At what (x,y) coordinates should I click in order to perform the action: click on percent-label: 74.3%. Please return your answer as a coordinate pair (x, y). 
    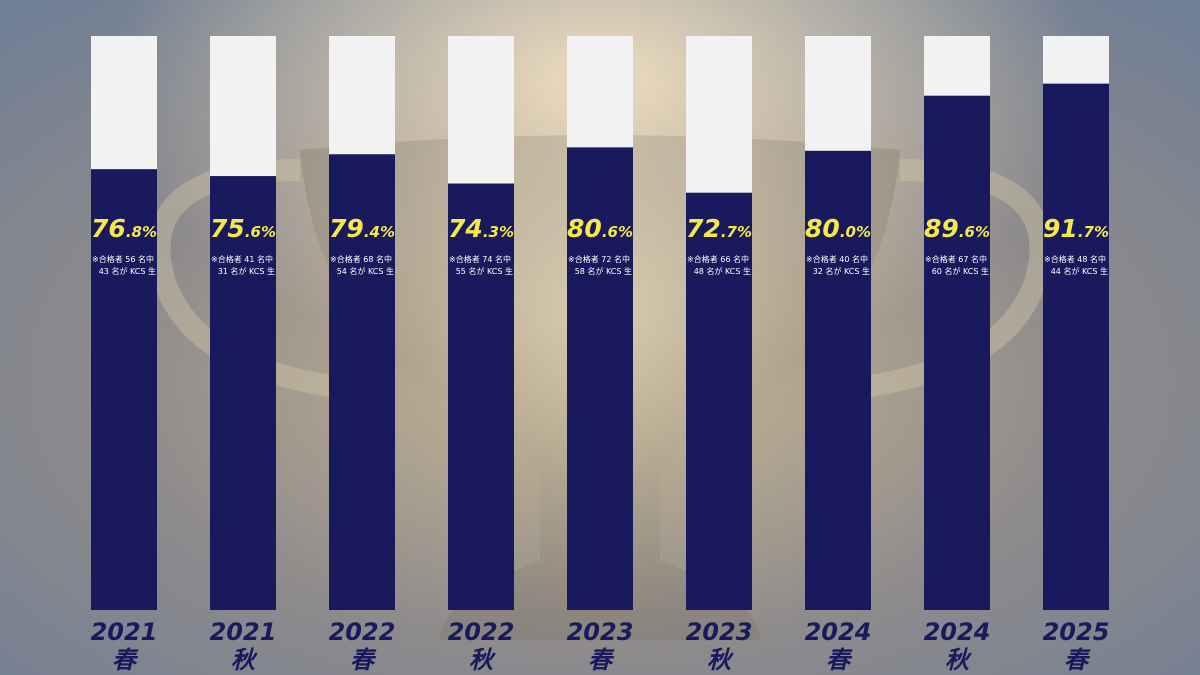
    Looking at the image, I should click on (481, 228).